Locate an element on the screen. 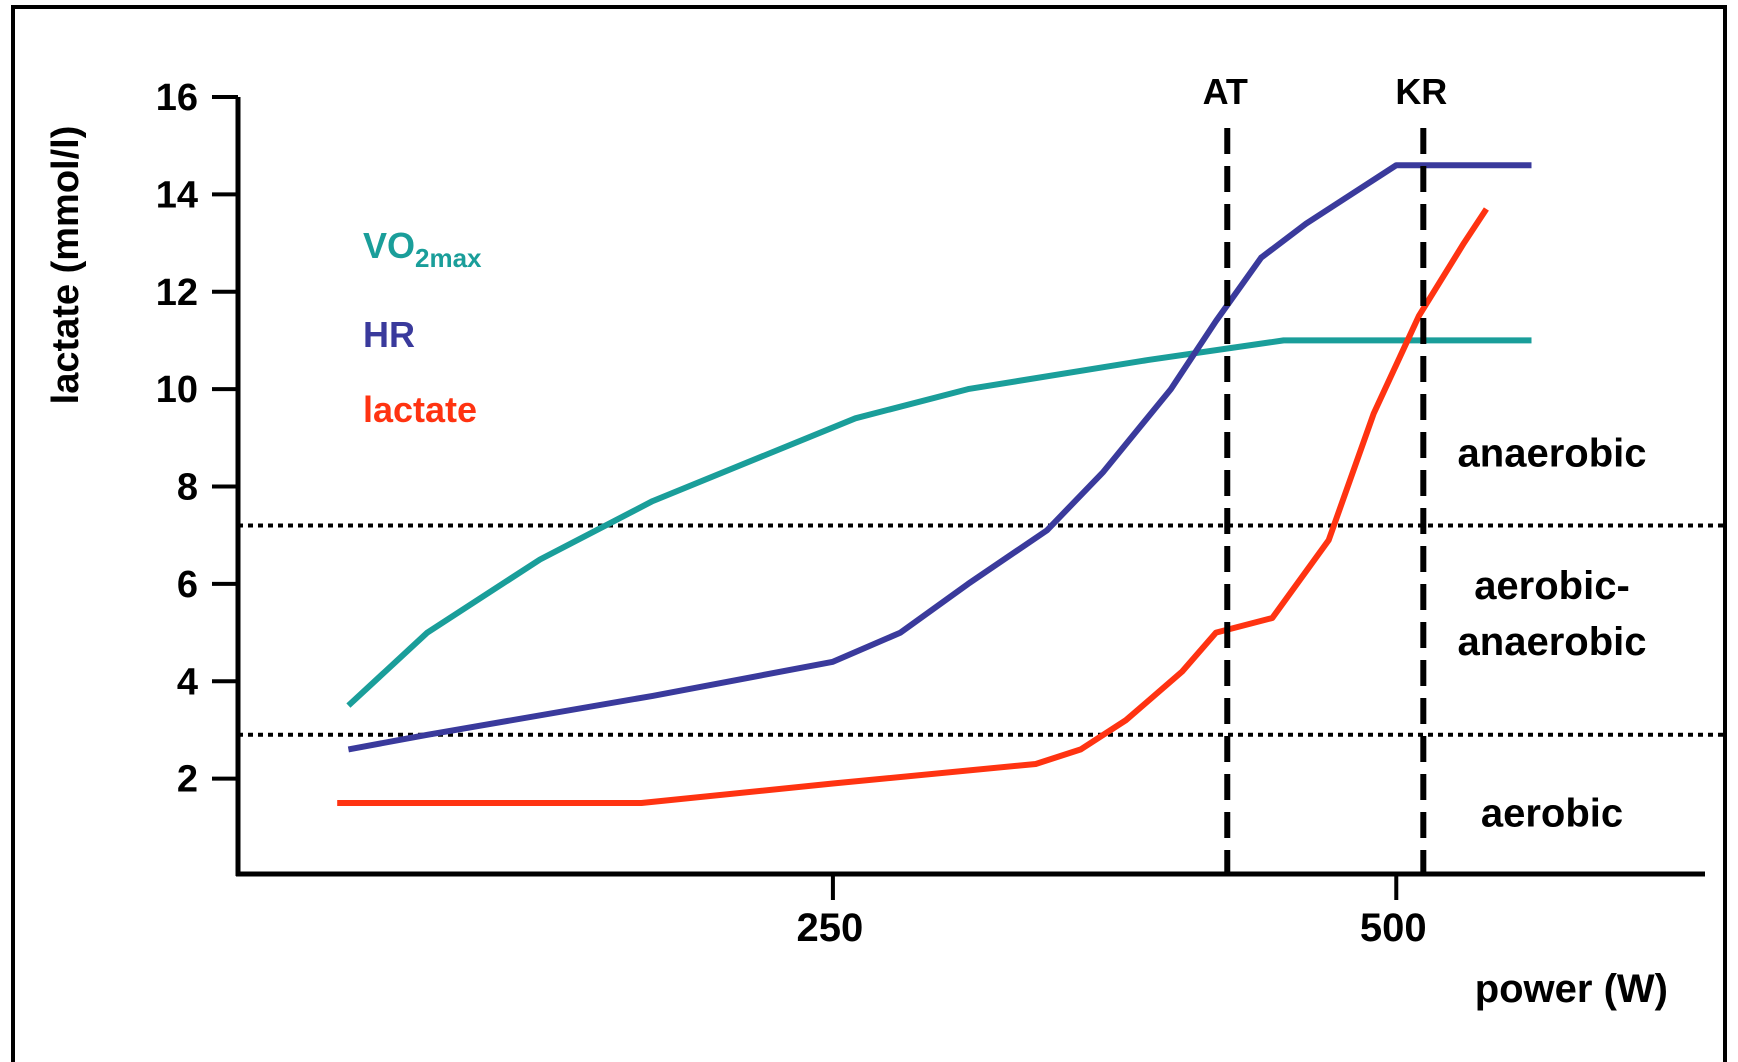  legend-label-hr: HR is located at coordinates (389, 334).